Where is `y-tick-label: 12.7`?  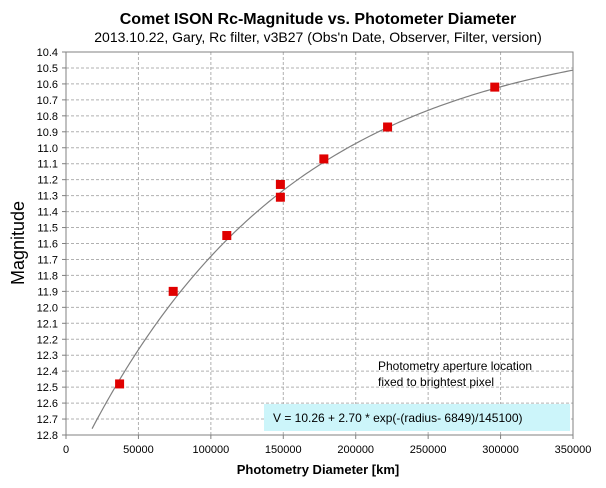
y-tick-label: 12.7 is located at coordinates (47, 420).